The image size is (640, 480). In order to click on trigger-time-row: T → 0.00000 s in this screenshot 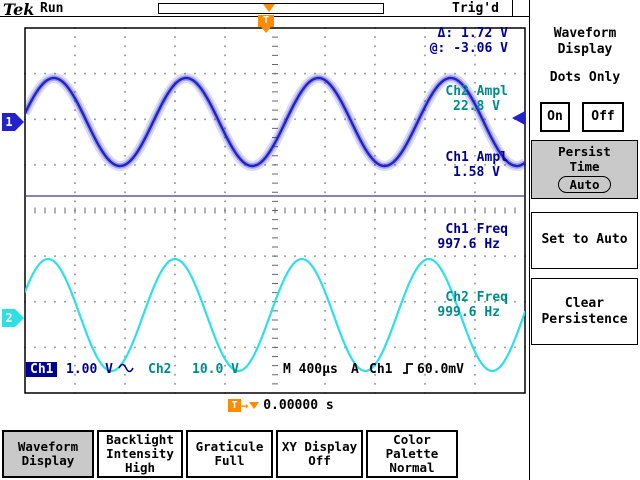, I will do `click(281, 407)`.